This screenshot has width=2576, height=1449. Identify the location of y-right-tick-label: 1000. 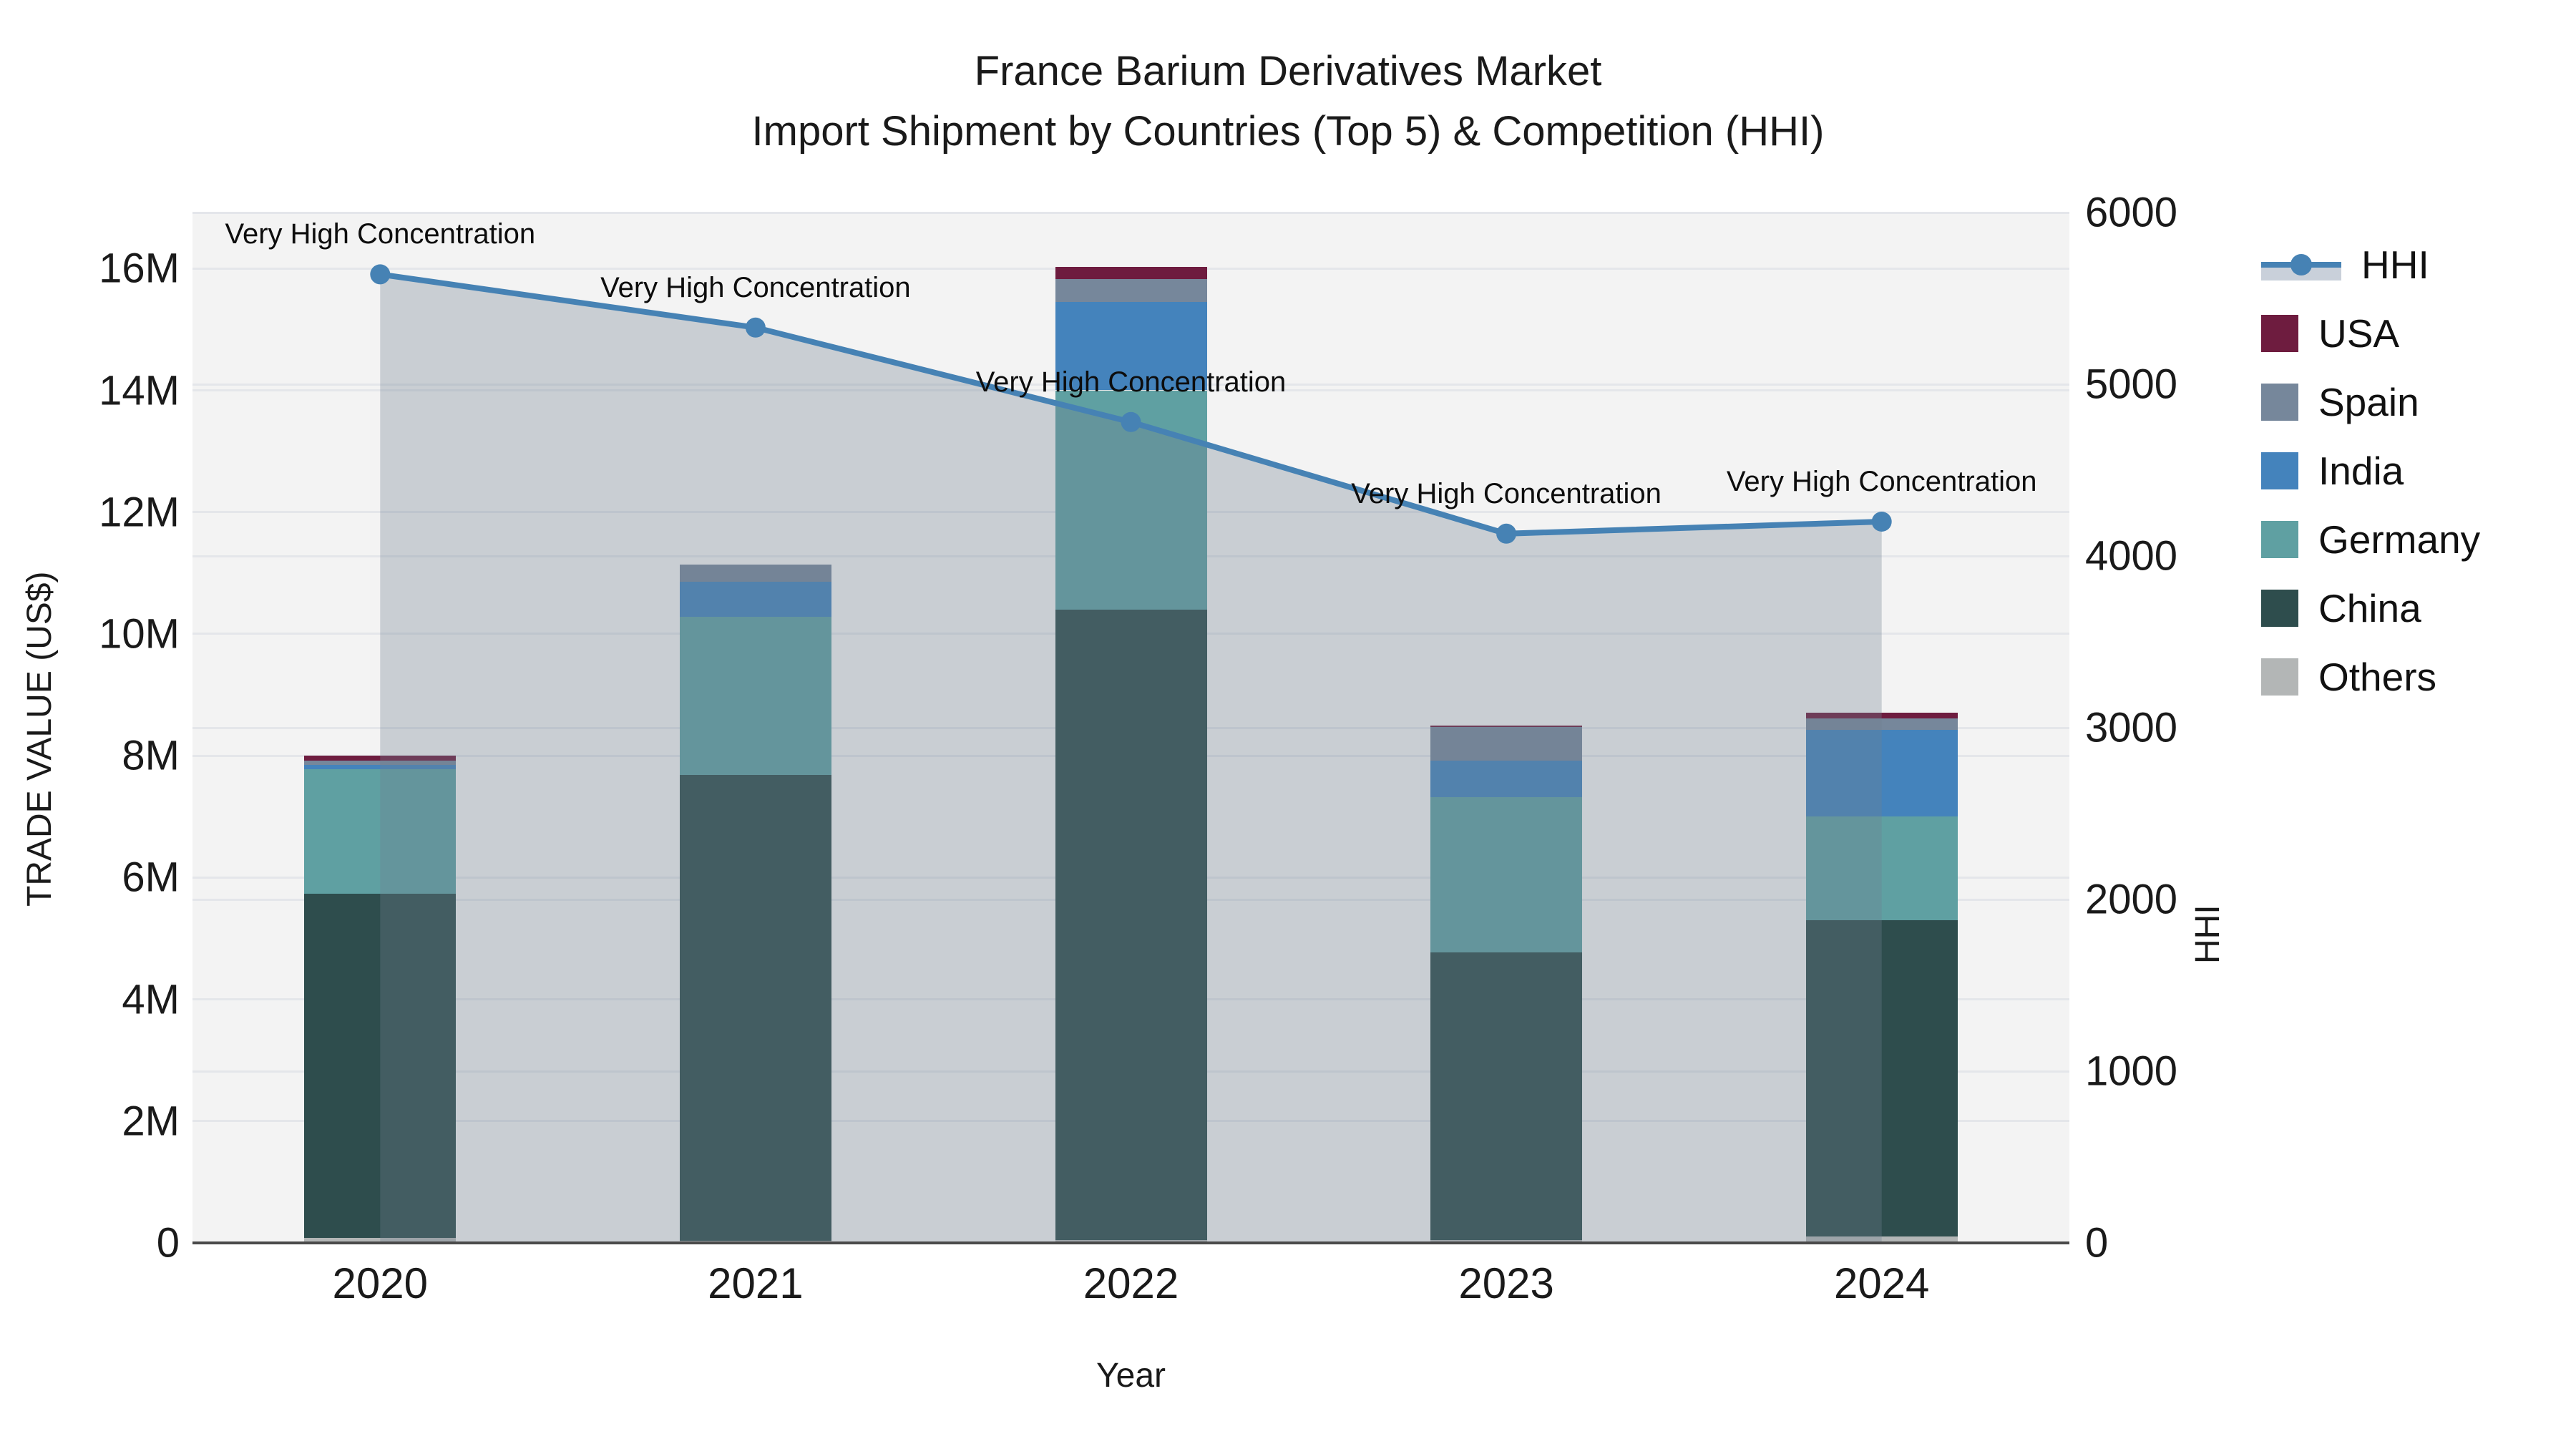
(2131, 1071).